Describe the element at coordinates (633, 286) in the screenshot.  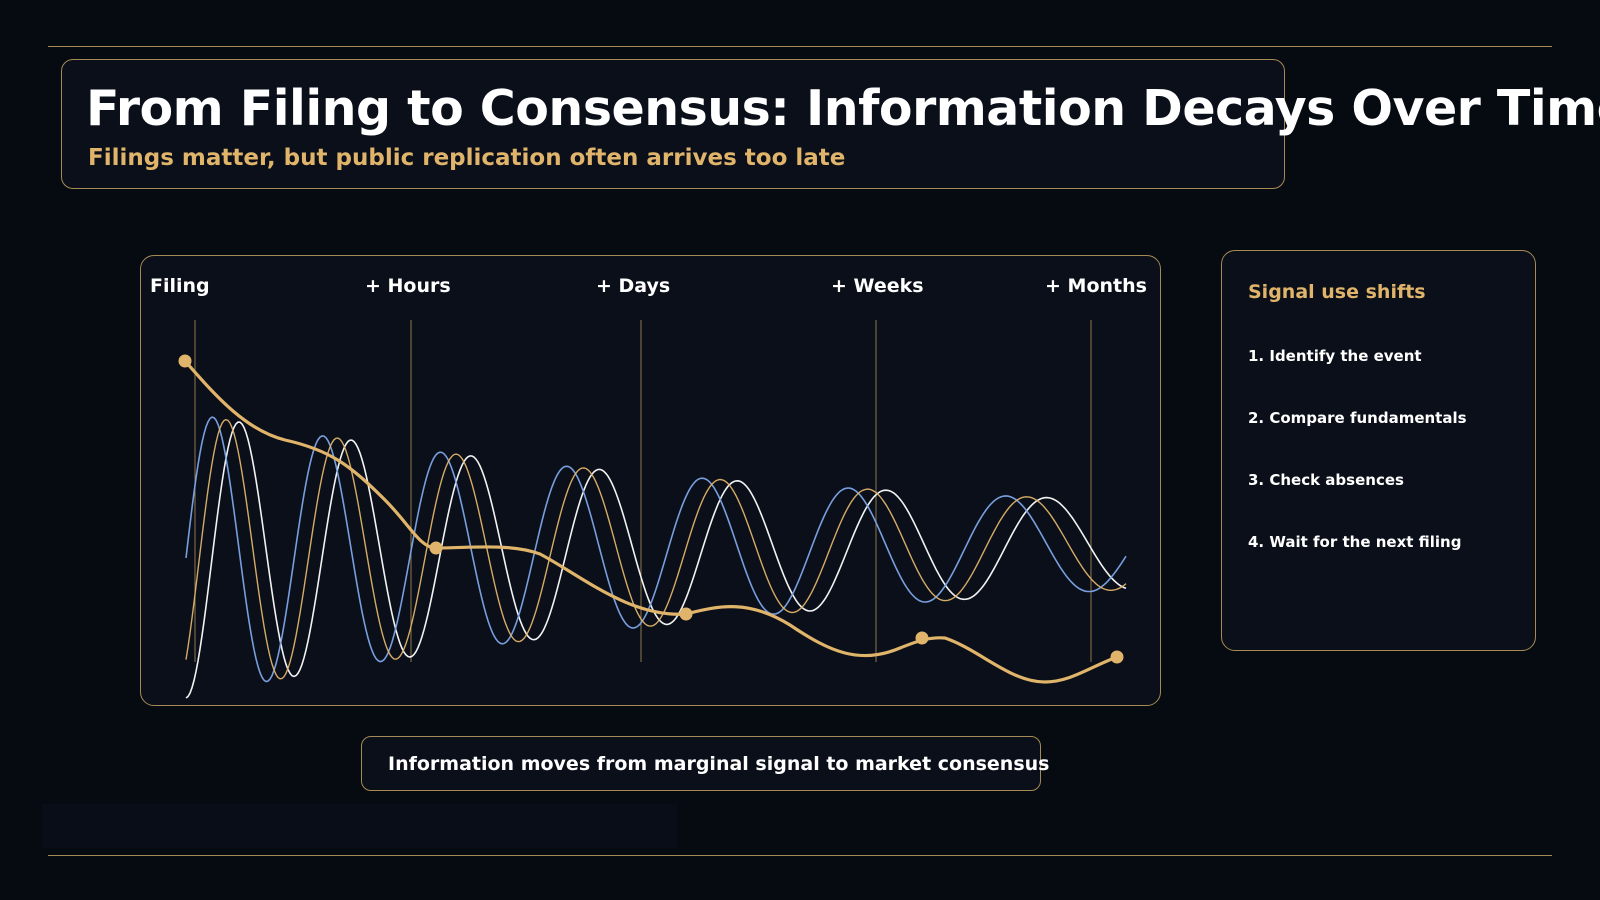
I see `stage-label-days: + Days` at that location.